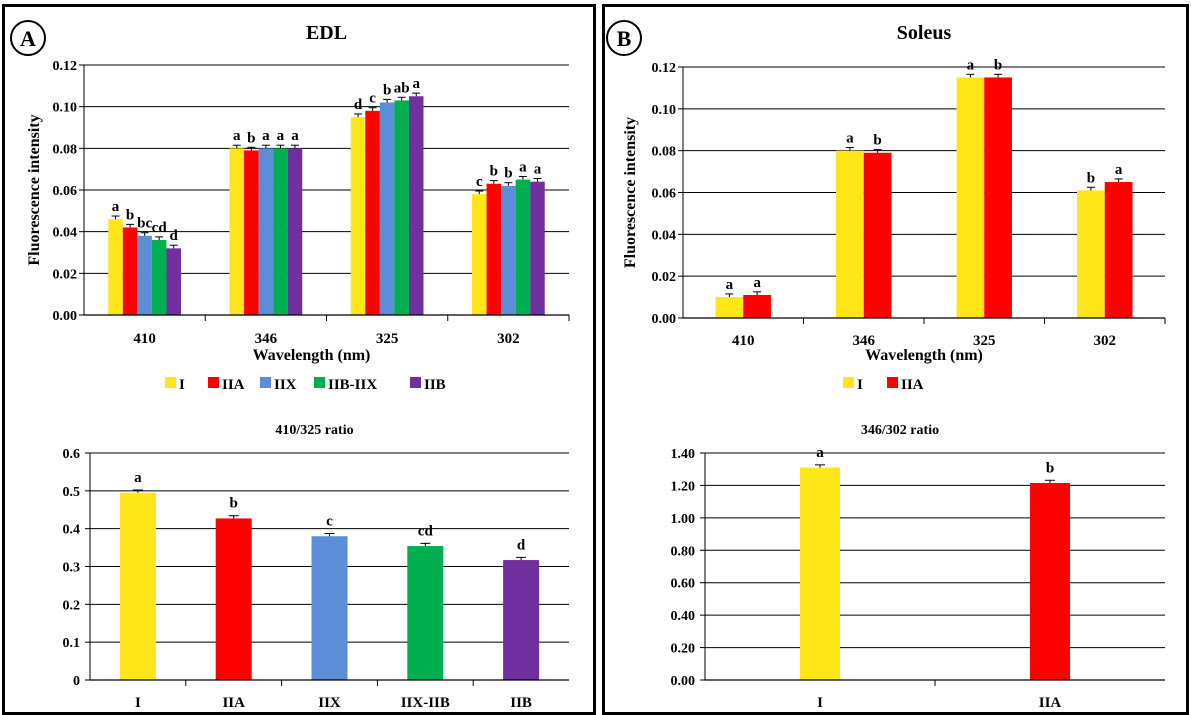  I want to click on top-chart-title: EDL, so click(326, 33).